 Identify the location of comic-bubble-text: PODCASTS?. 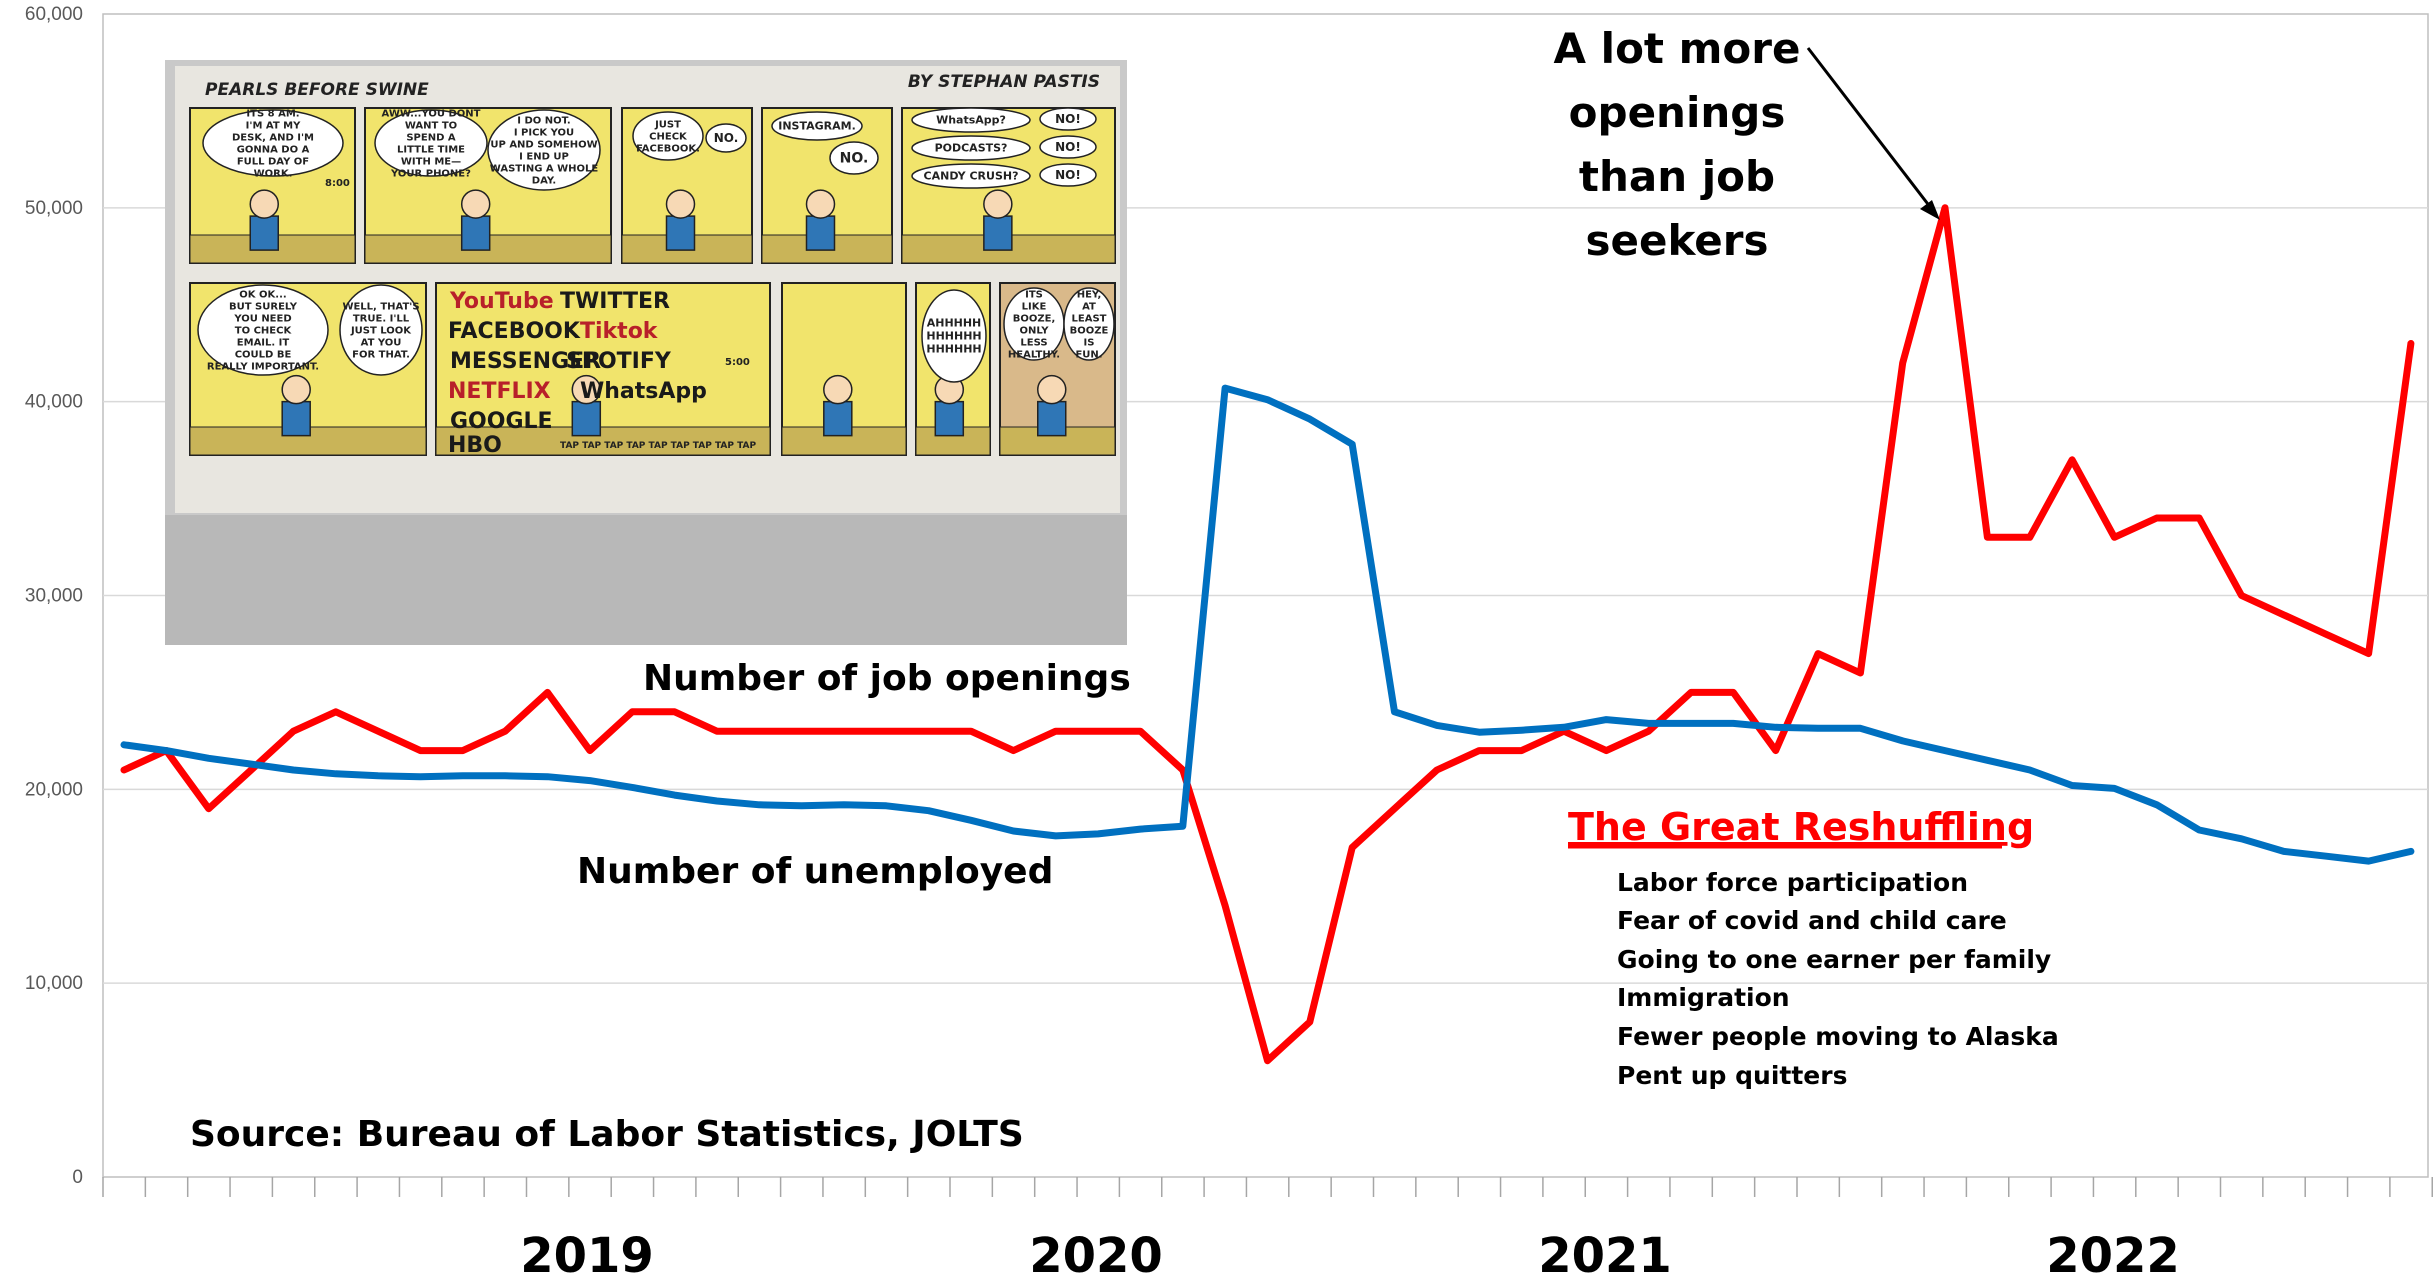
(971, 148).